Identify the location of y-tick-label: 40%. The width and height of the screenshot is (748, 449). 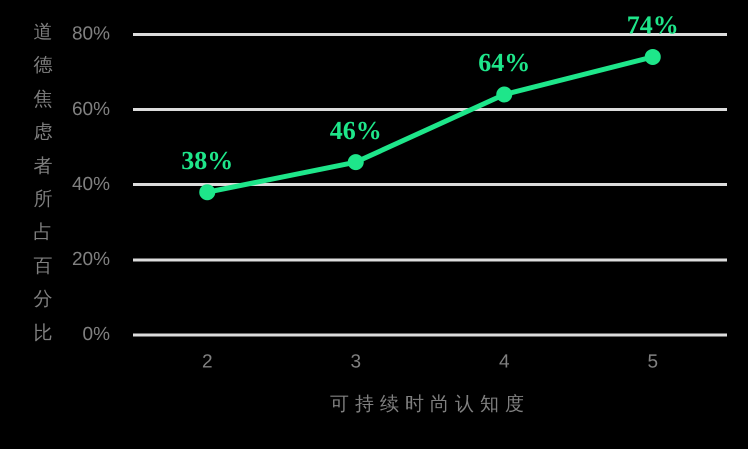
(91, 184).